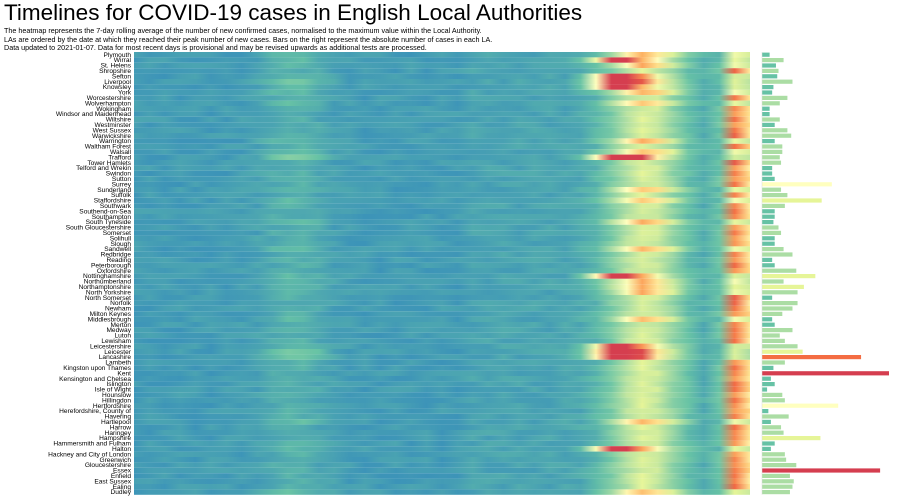  Describe the element at coordinates (112, 217) in the screenshot. I see `row-label: Southampton` at that location.